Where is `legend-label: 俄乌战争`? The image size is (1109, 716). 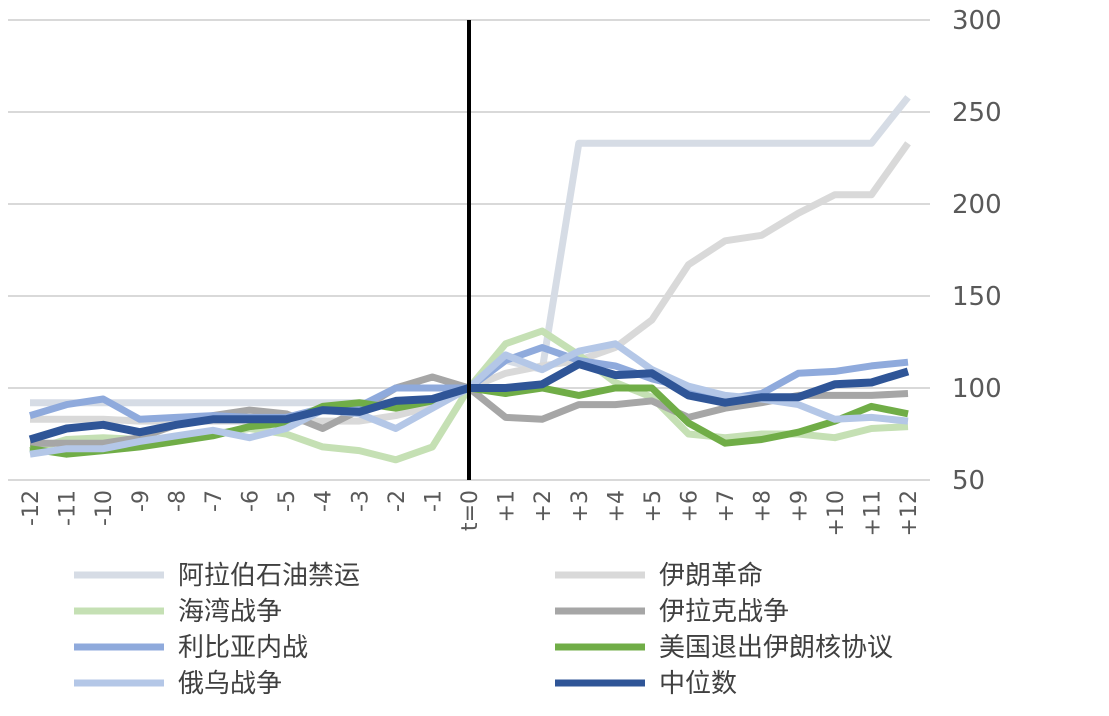
legend-label: 俄乌战争 is located at coordinates (230, 684).